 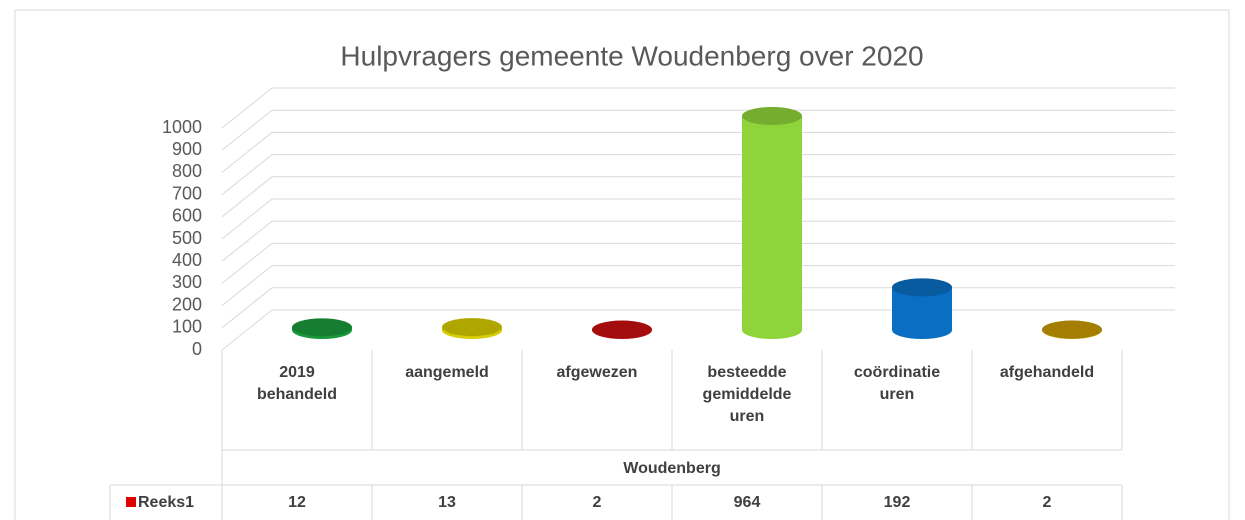 What do you see at coordinates (187, 216) in the screenshot?
I see `y-tick-label: 600` at bounding box center [187, 216].